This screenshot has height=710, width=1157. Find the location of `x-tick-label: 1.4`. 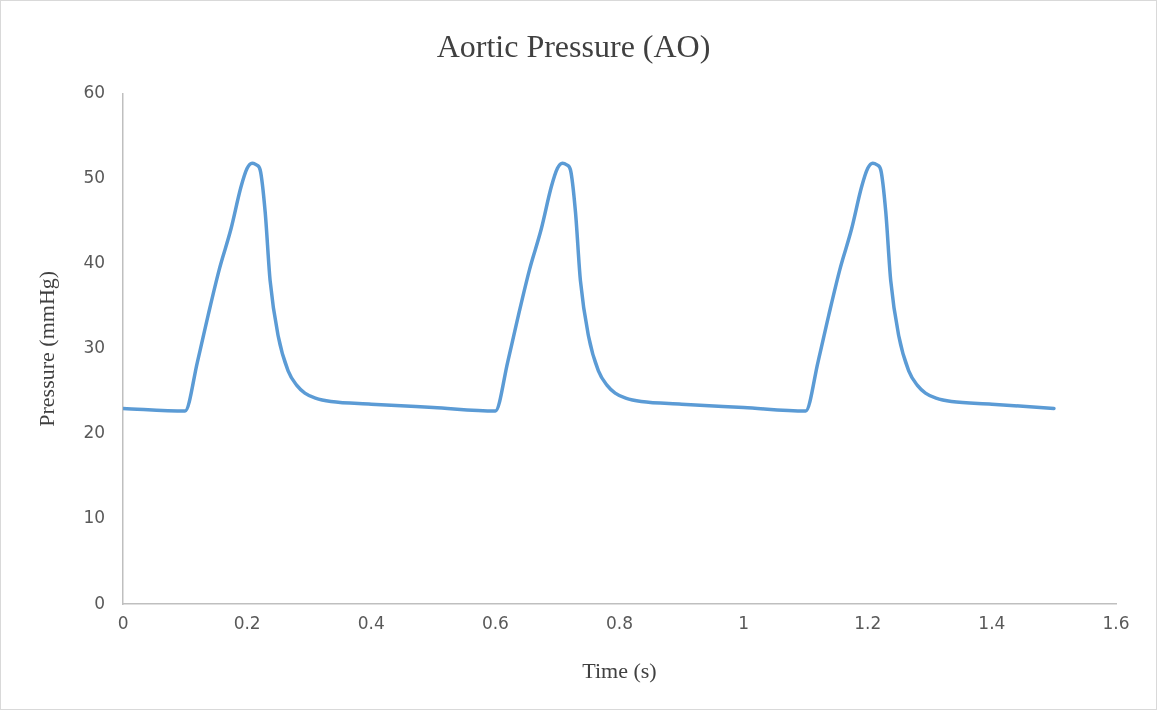

x-tick-label: 1.4 is located at coordinates (992, 622).